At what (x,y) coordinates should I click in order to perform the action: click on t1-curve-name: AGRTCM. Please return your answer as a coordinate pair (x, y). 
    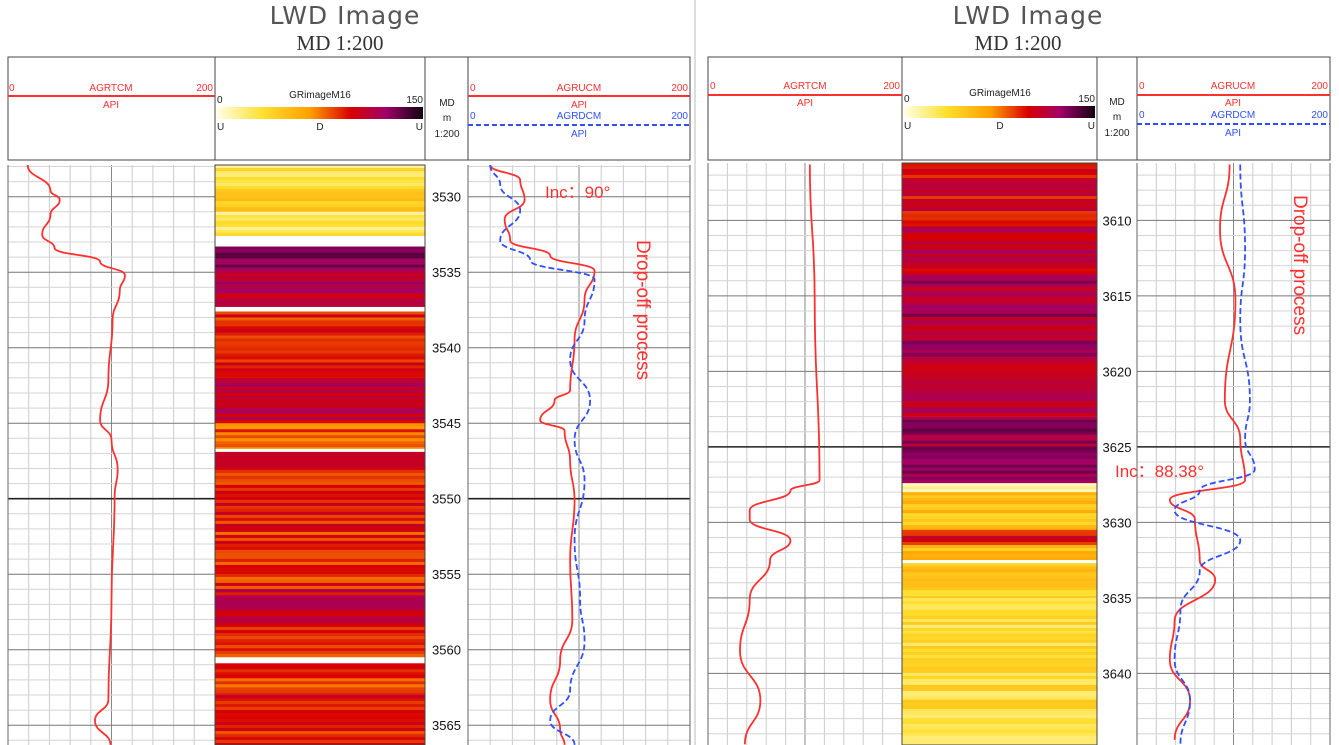
    Looking at the image, I should click on (804, 86).